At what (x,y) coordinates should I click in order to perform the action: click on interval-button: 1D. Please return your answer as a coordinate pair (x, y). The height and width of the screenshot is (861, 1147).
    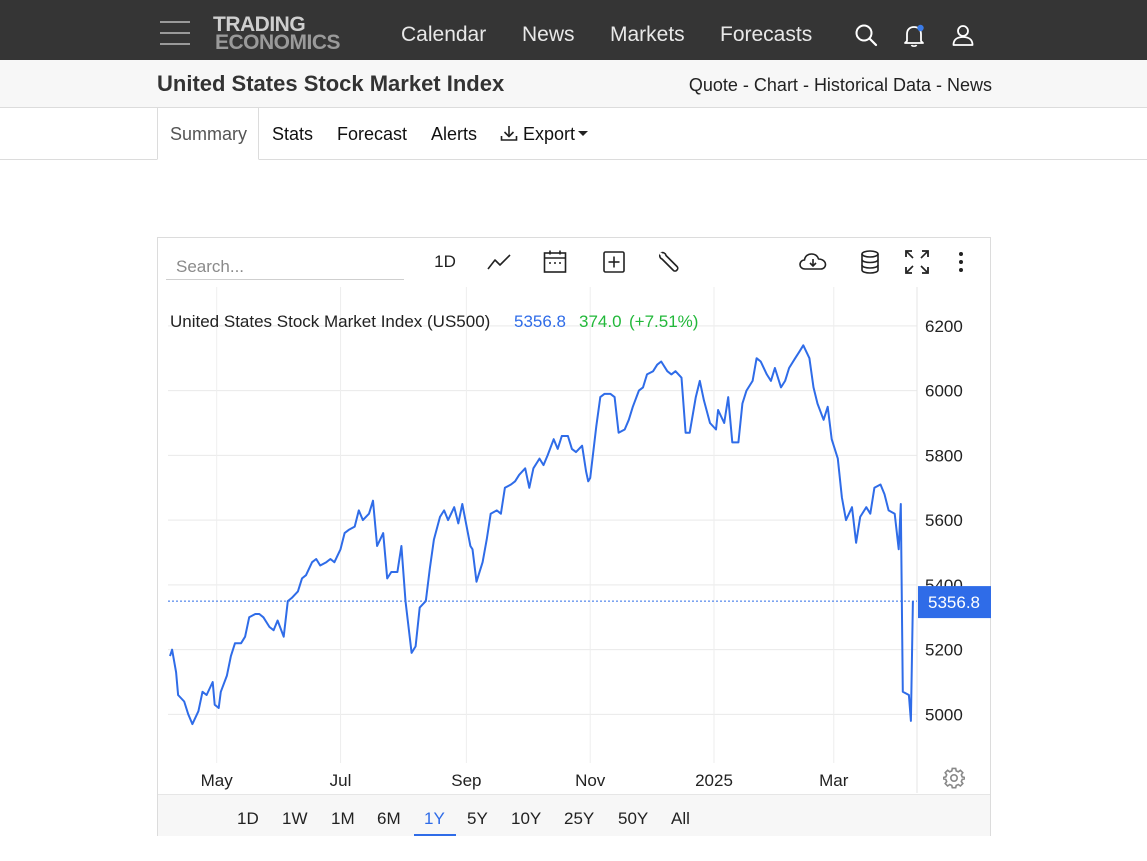
    Looking at the image, I should click on (445, 262).